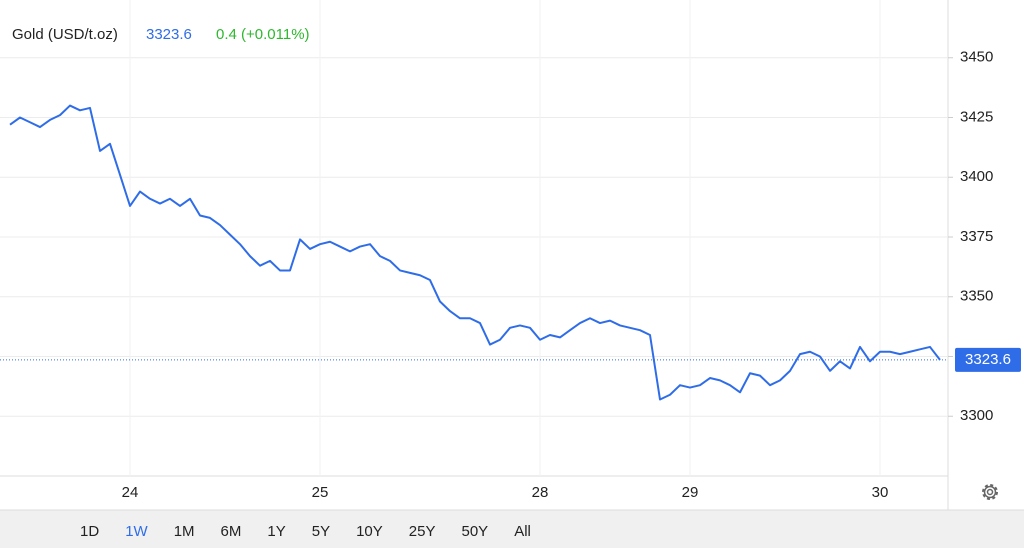  I want to click on range-button: 25Y, so click(422, 531).